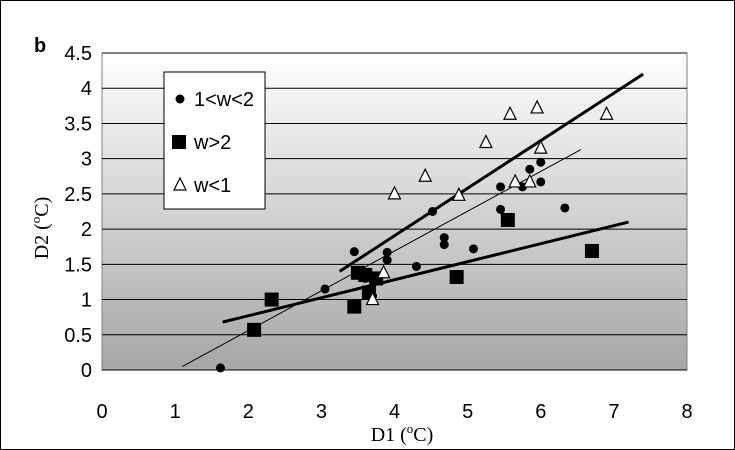 This screenshot has width=735, height=450. Describe the element at coordinates (78, 265) in the screenshot. I see `y-tick-label: 1.5` at that location.